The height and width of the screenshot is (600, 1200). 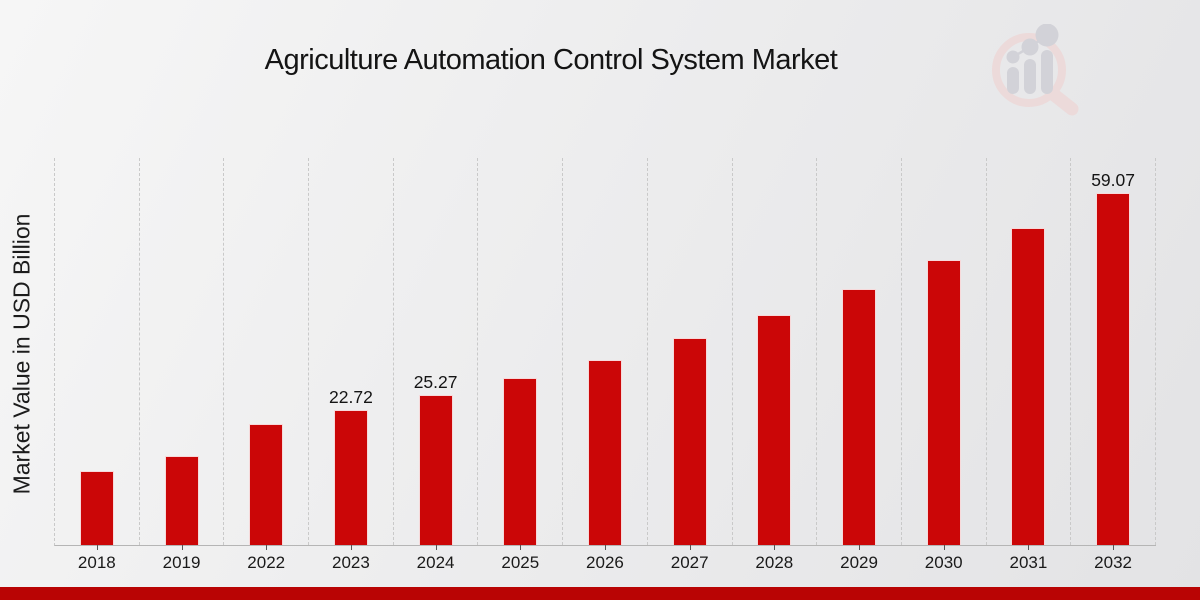 I want to click on x-axis-label-2018: 2018, so click(x=96, y=562).